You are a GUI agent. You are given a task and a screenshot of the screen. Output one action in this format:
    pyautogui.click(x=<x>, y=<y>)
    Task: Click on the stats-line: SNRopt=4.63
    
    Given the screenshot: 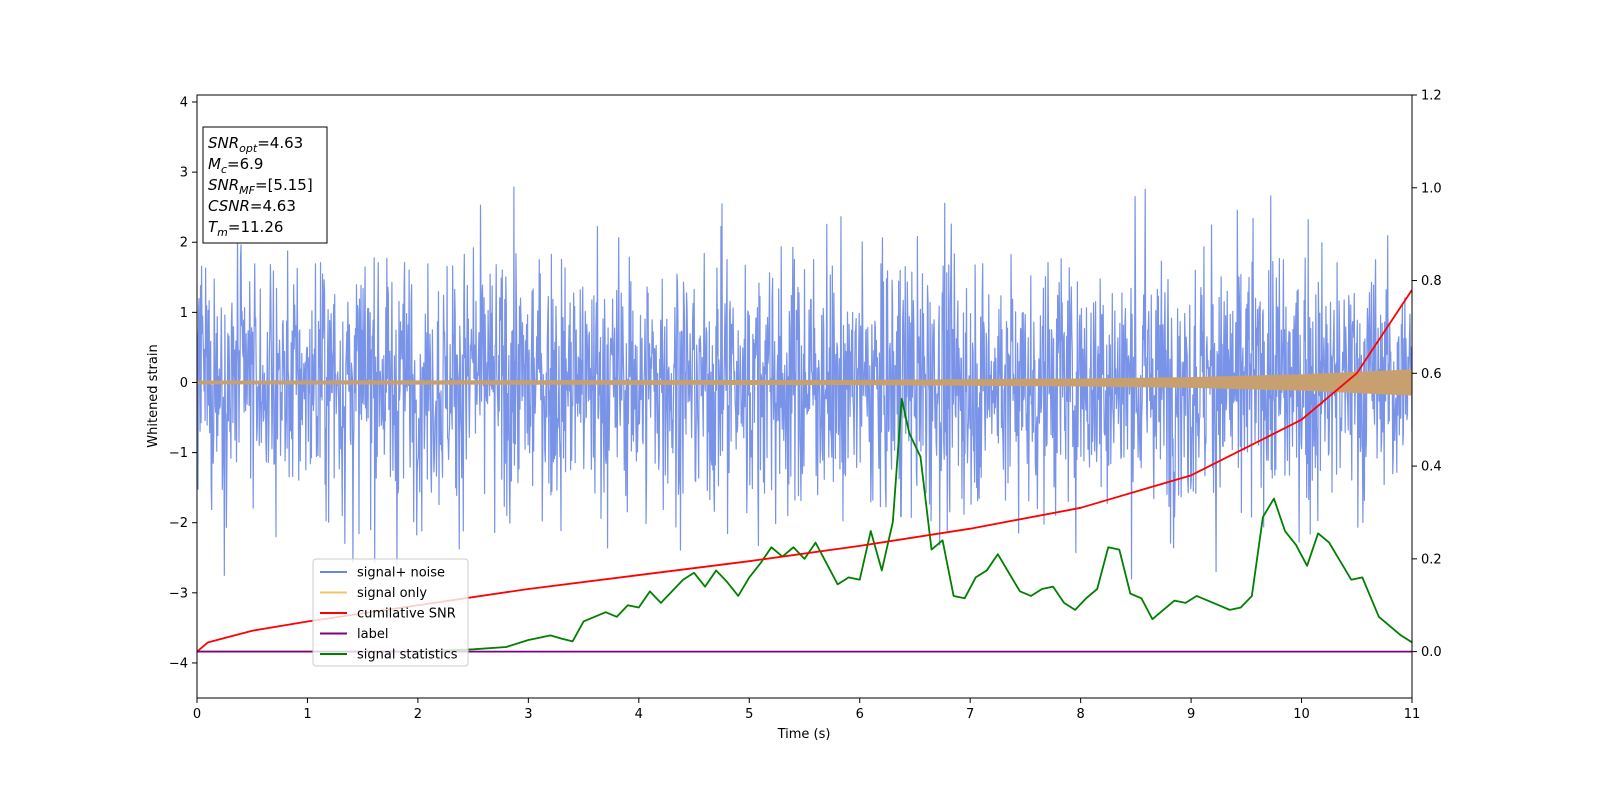 What is the action you would take?
    pyautogui.click(x=255, y=144)
    